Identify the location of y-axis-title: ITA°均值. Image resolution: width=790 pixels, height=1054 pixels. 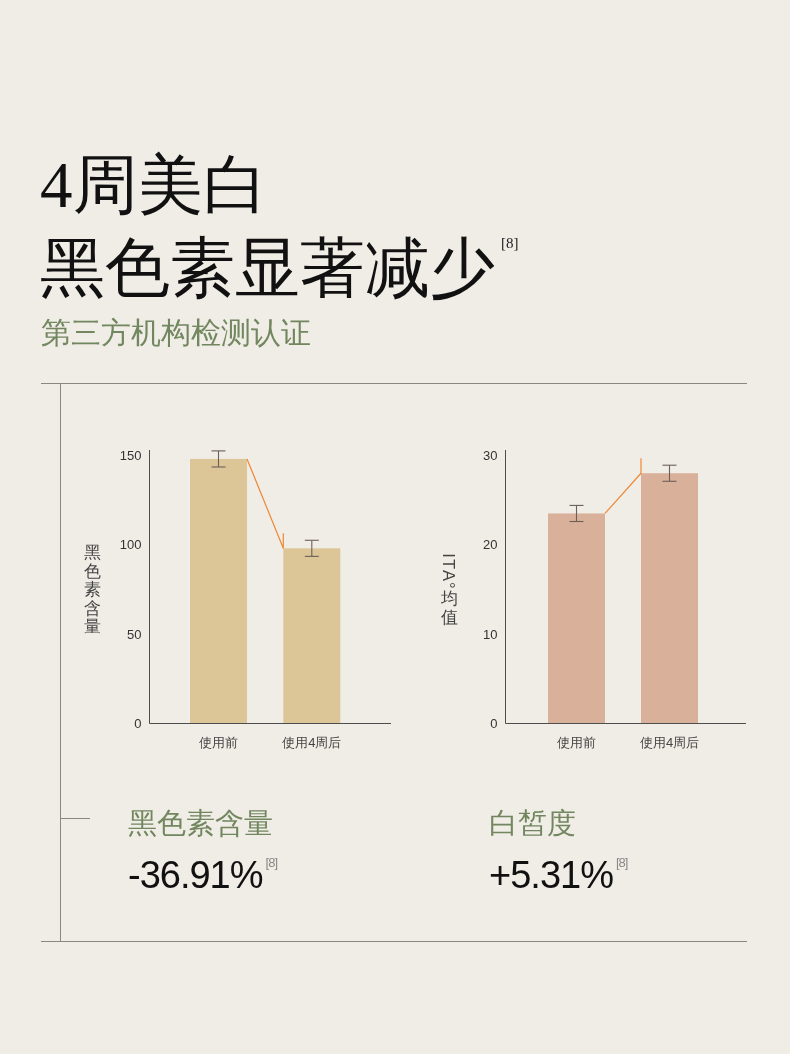
(449, 589).